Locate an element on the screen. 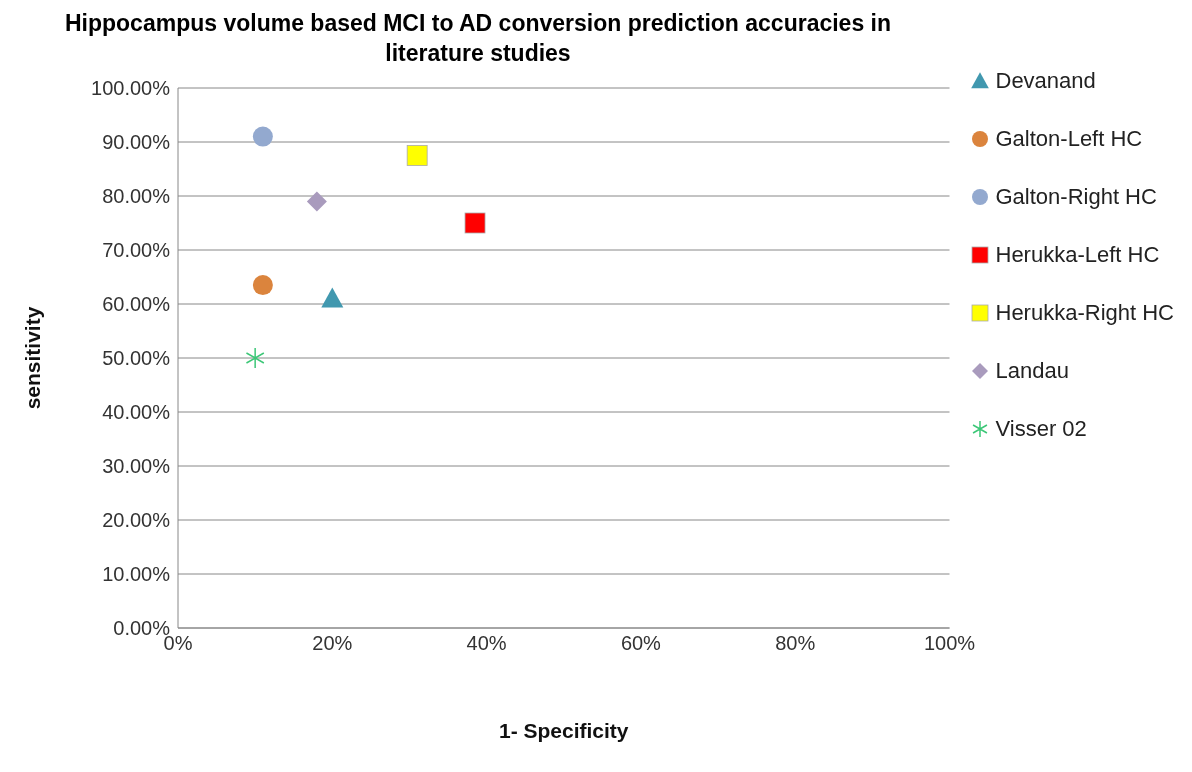  y-axis-title: sensitivity is located at coordinates (33, 358).